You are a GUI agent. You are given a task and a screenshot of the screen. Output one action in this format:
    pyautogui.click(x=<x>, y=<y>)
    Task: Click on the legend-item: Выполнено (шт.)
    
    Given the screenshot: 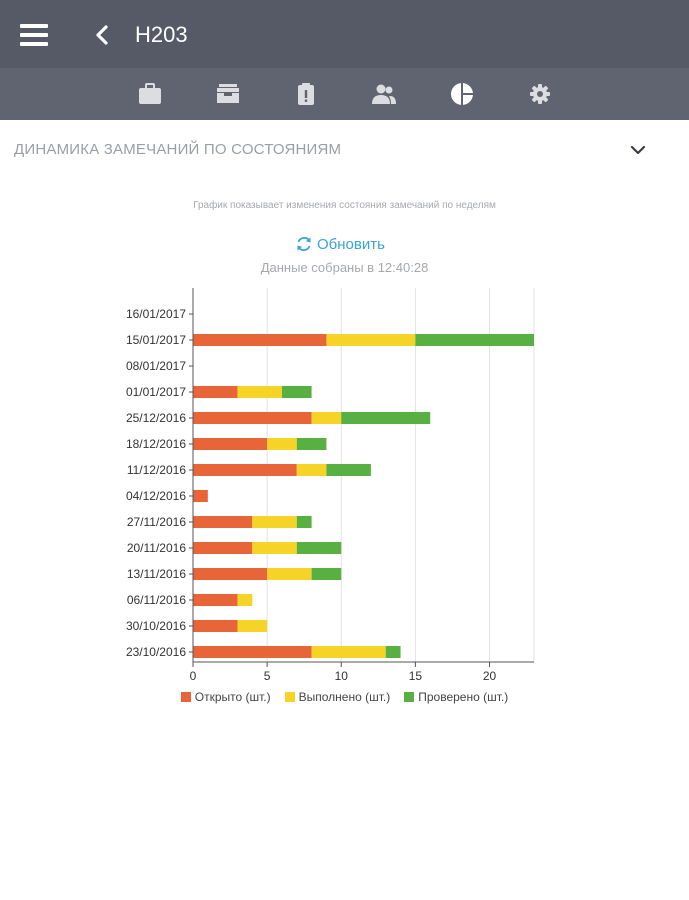 What is the action you would take?
    pyautogui.click(x=337, y=697)
    